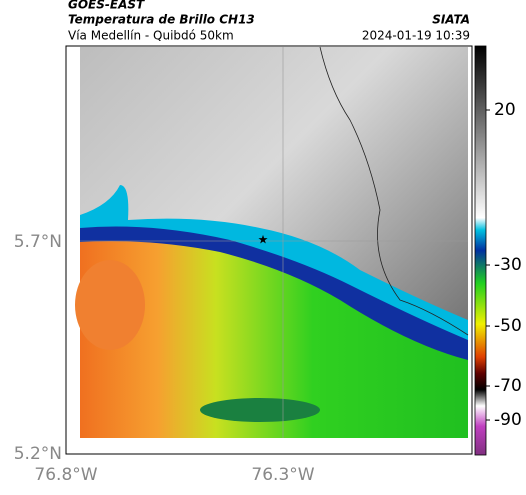  I want to click on lat-tick-label: 5.7°N, so click(38, 242).